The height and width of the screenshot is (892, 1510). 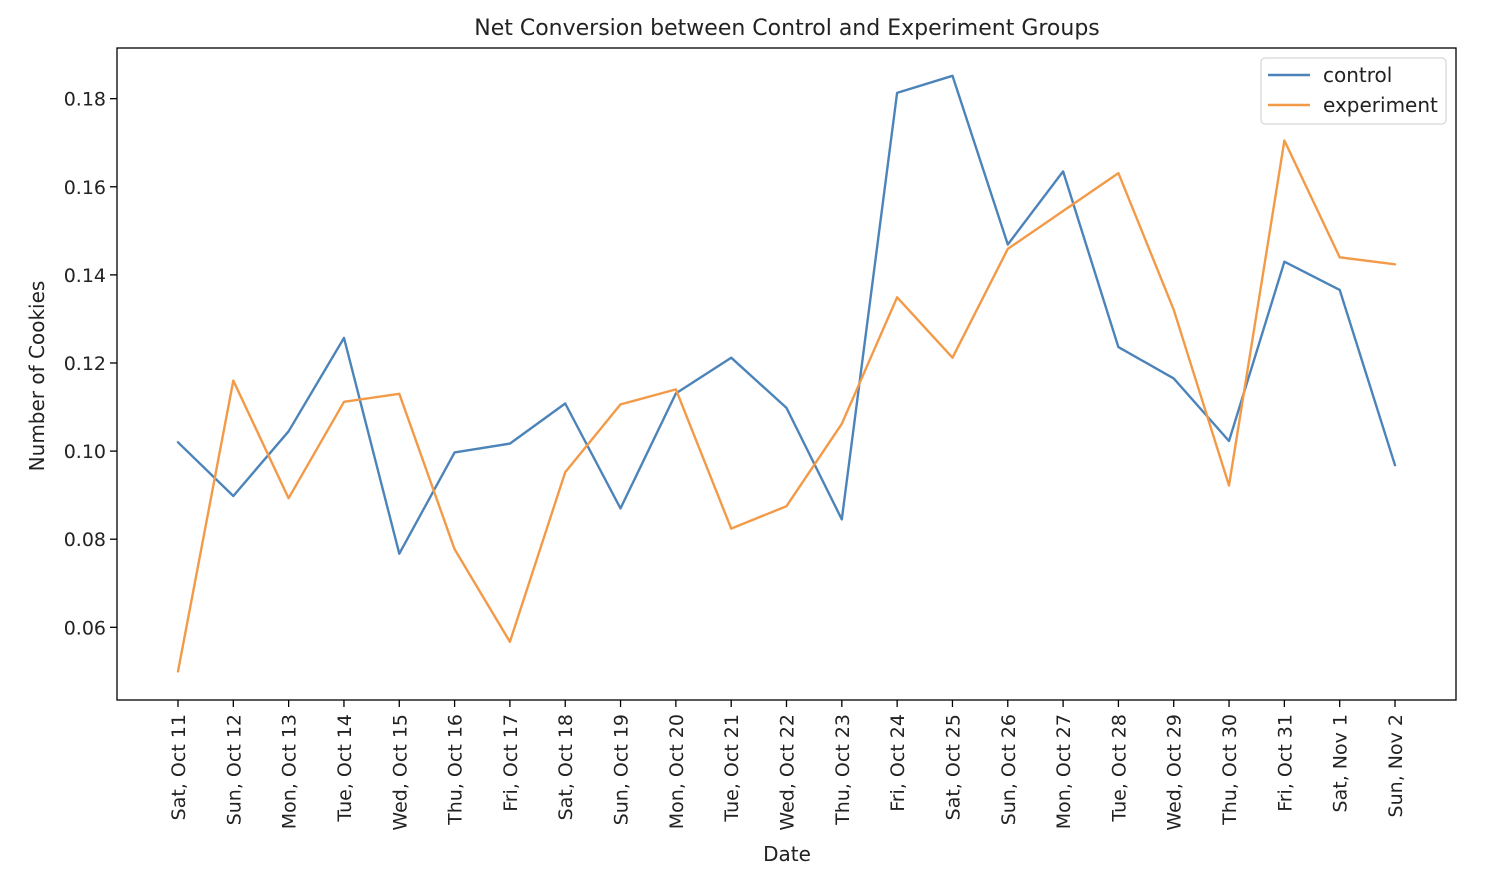 I want to click on x-tick-label: Mon, Oct 13, so click(x=290, y=771).